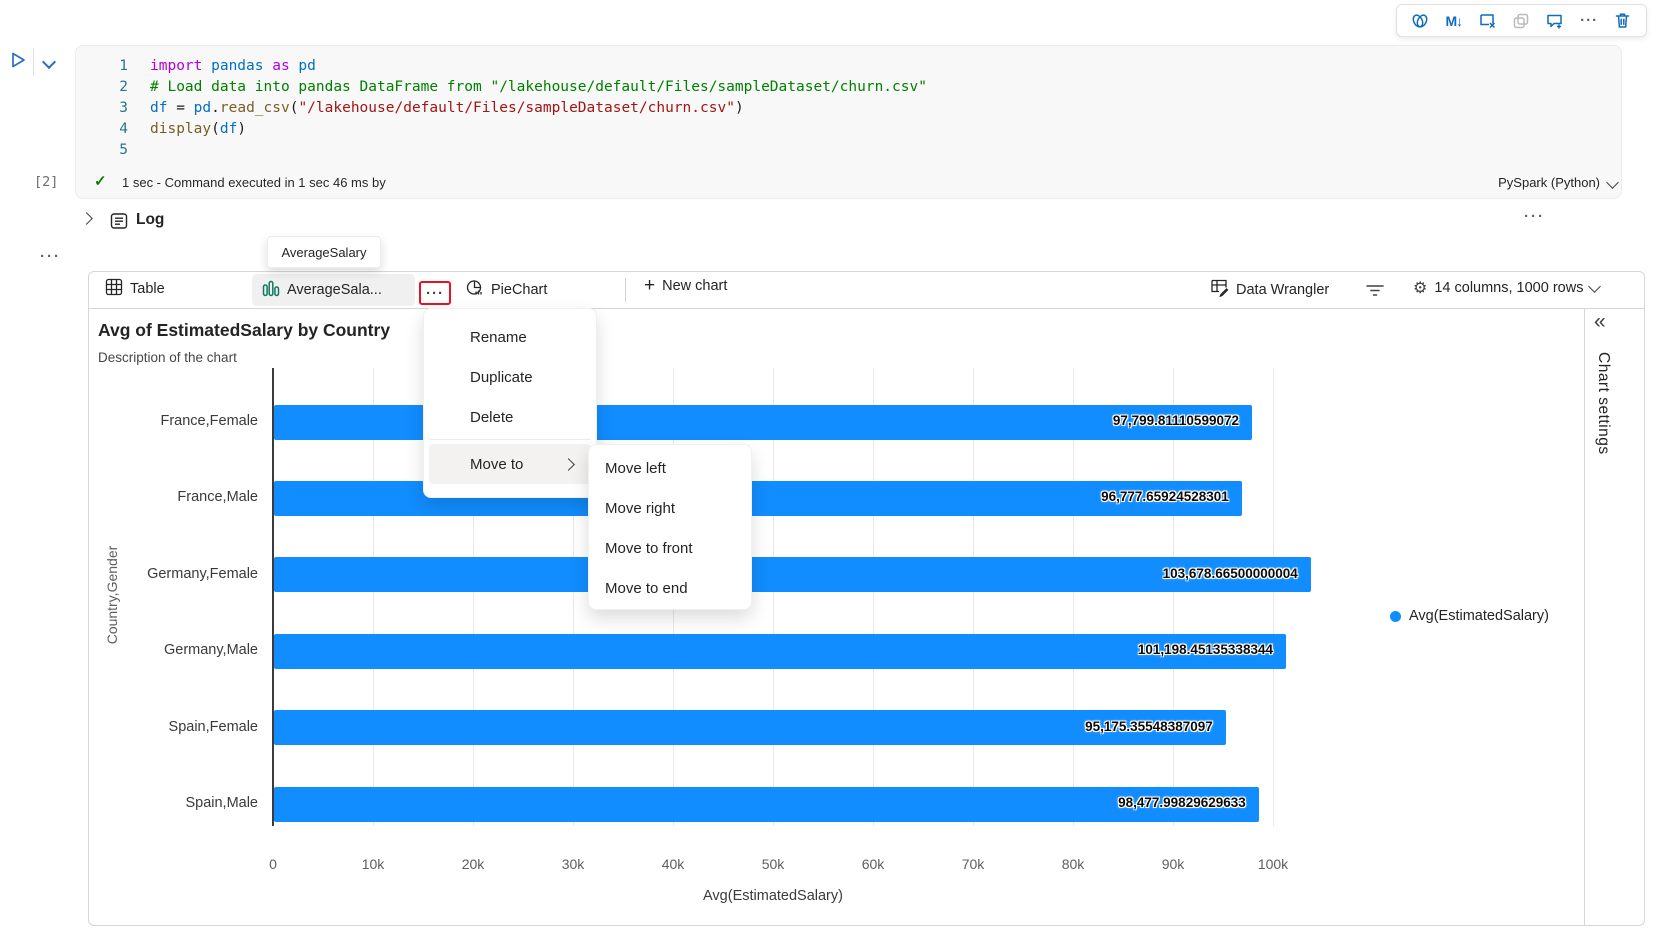 The width and height of the screenshot is (1662, 939). I want to click on submenu-item-move-left: Move left, so click(635, 468).